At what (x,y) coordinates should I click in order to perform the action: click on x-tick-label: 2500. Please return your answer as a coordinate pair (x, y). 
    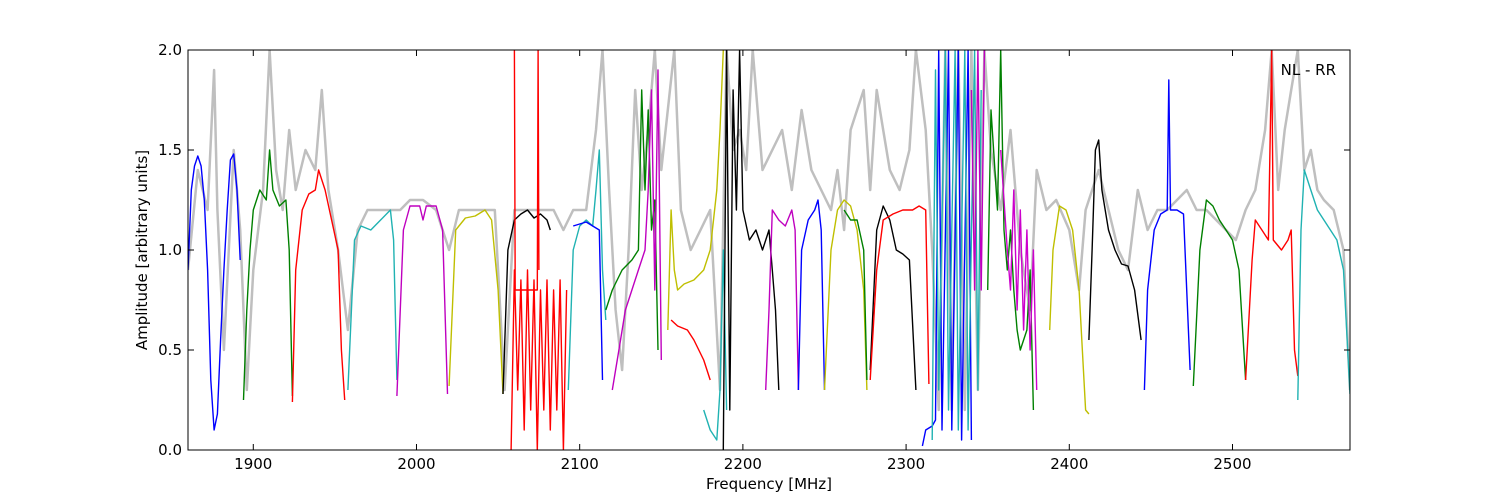
    Looking at the image, I should click on (1232, 464).